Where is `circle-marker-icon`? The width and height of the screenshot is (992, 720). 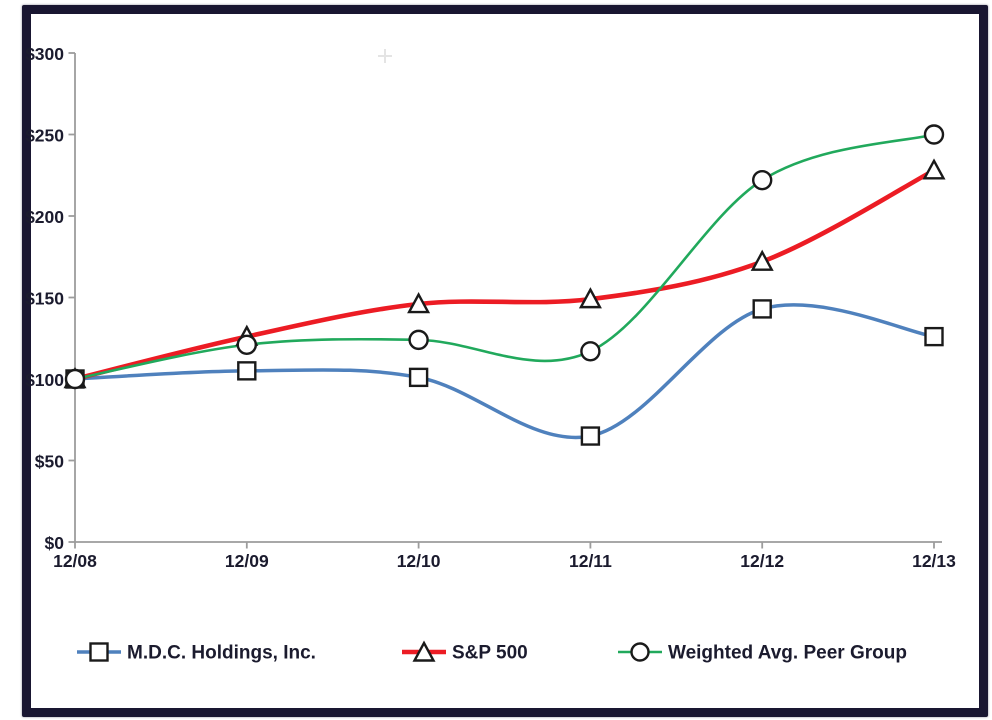 circle-marker-icon is located at coordinates (640, 652).